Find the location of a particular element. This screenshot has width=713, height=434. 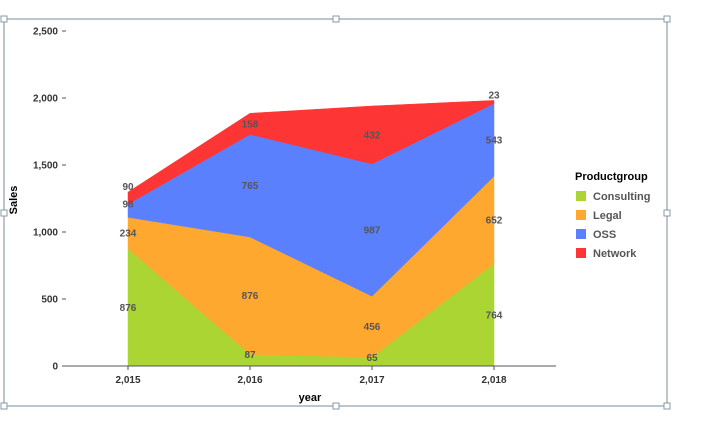

data-label-legal: 652 is located at coordinates (494, 220).